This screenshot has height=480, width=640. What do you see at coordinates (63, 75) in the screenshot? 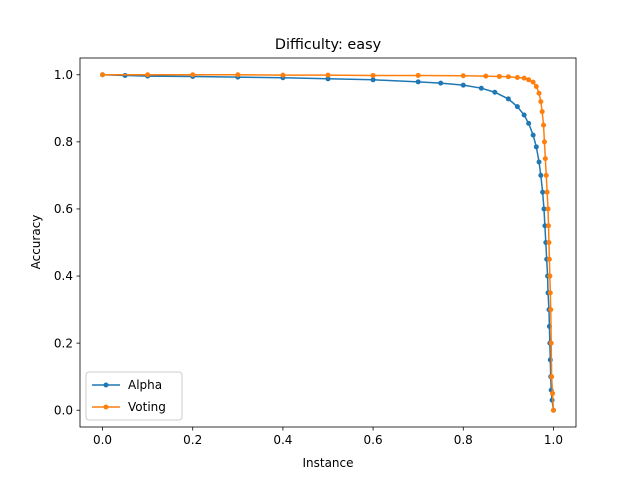
I see `y-tick-label: 1.0` at bounding box center [63, 75].